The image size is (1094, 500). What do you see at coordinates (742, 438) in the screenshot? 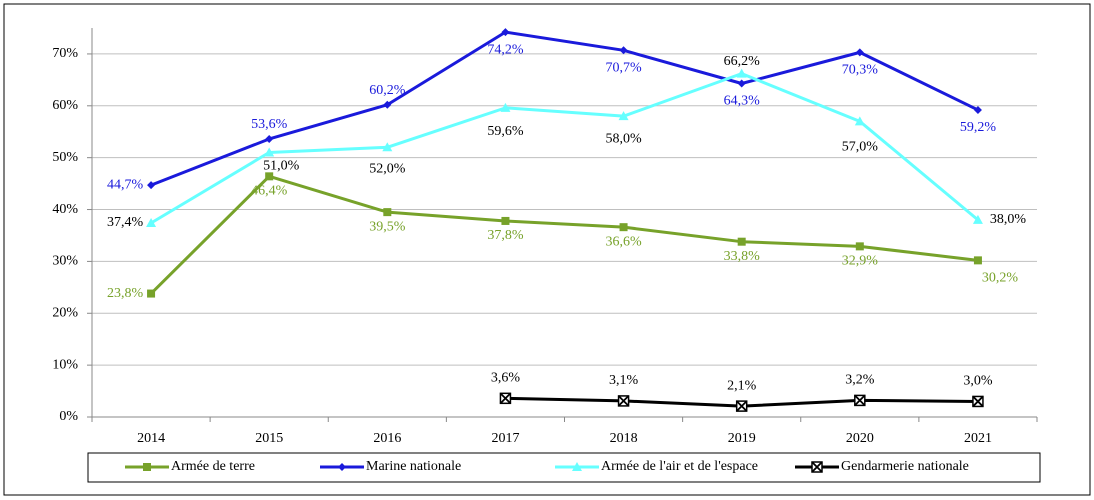
I see `x-tick-label: 2019` at bounding box center [742, 438].